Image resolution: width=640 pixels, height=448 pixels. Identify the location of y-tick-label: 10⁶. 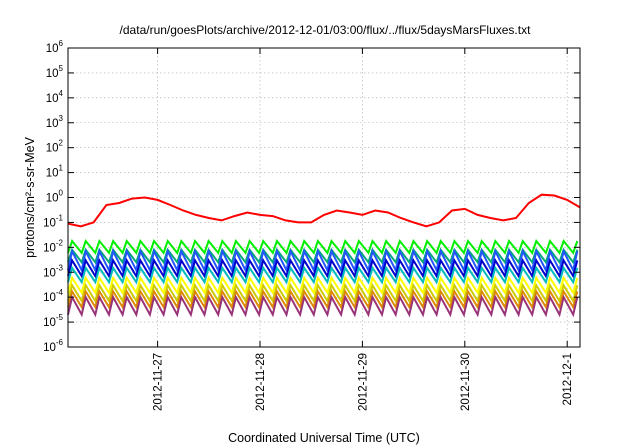
(55, 47).